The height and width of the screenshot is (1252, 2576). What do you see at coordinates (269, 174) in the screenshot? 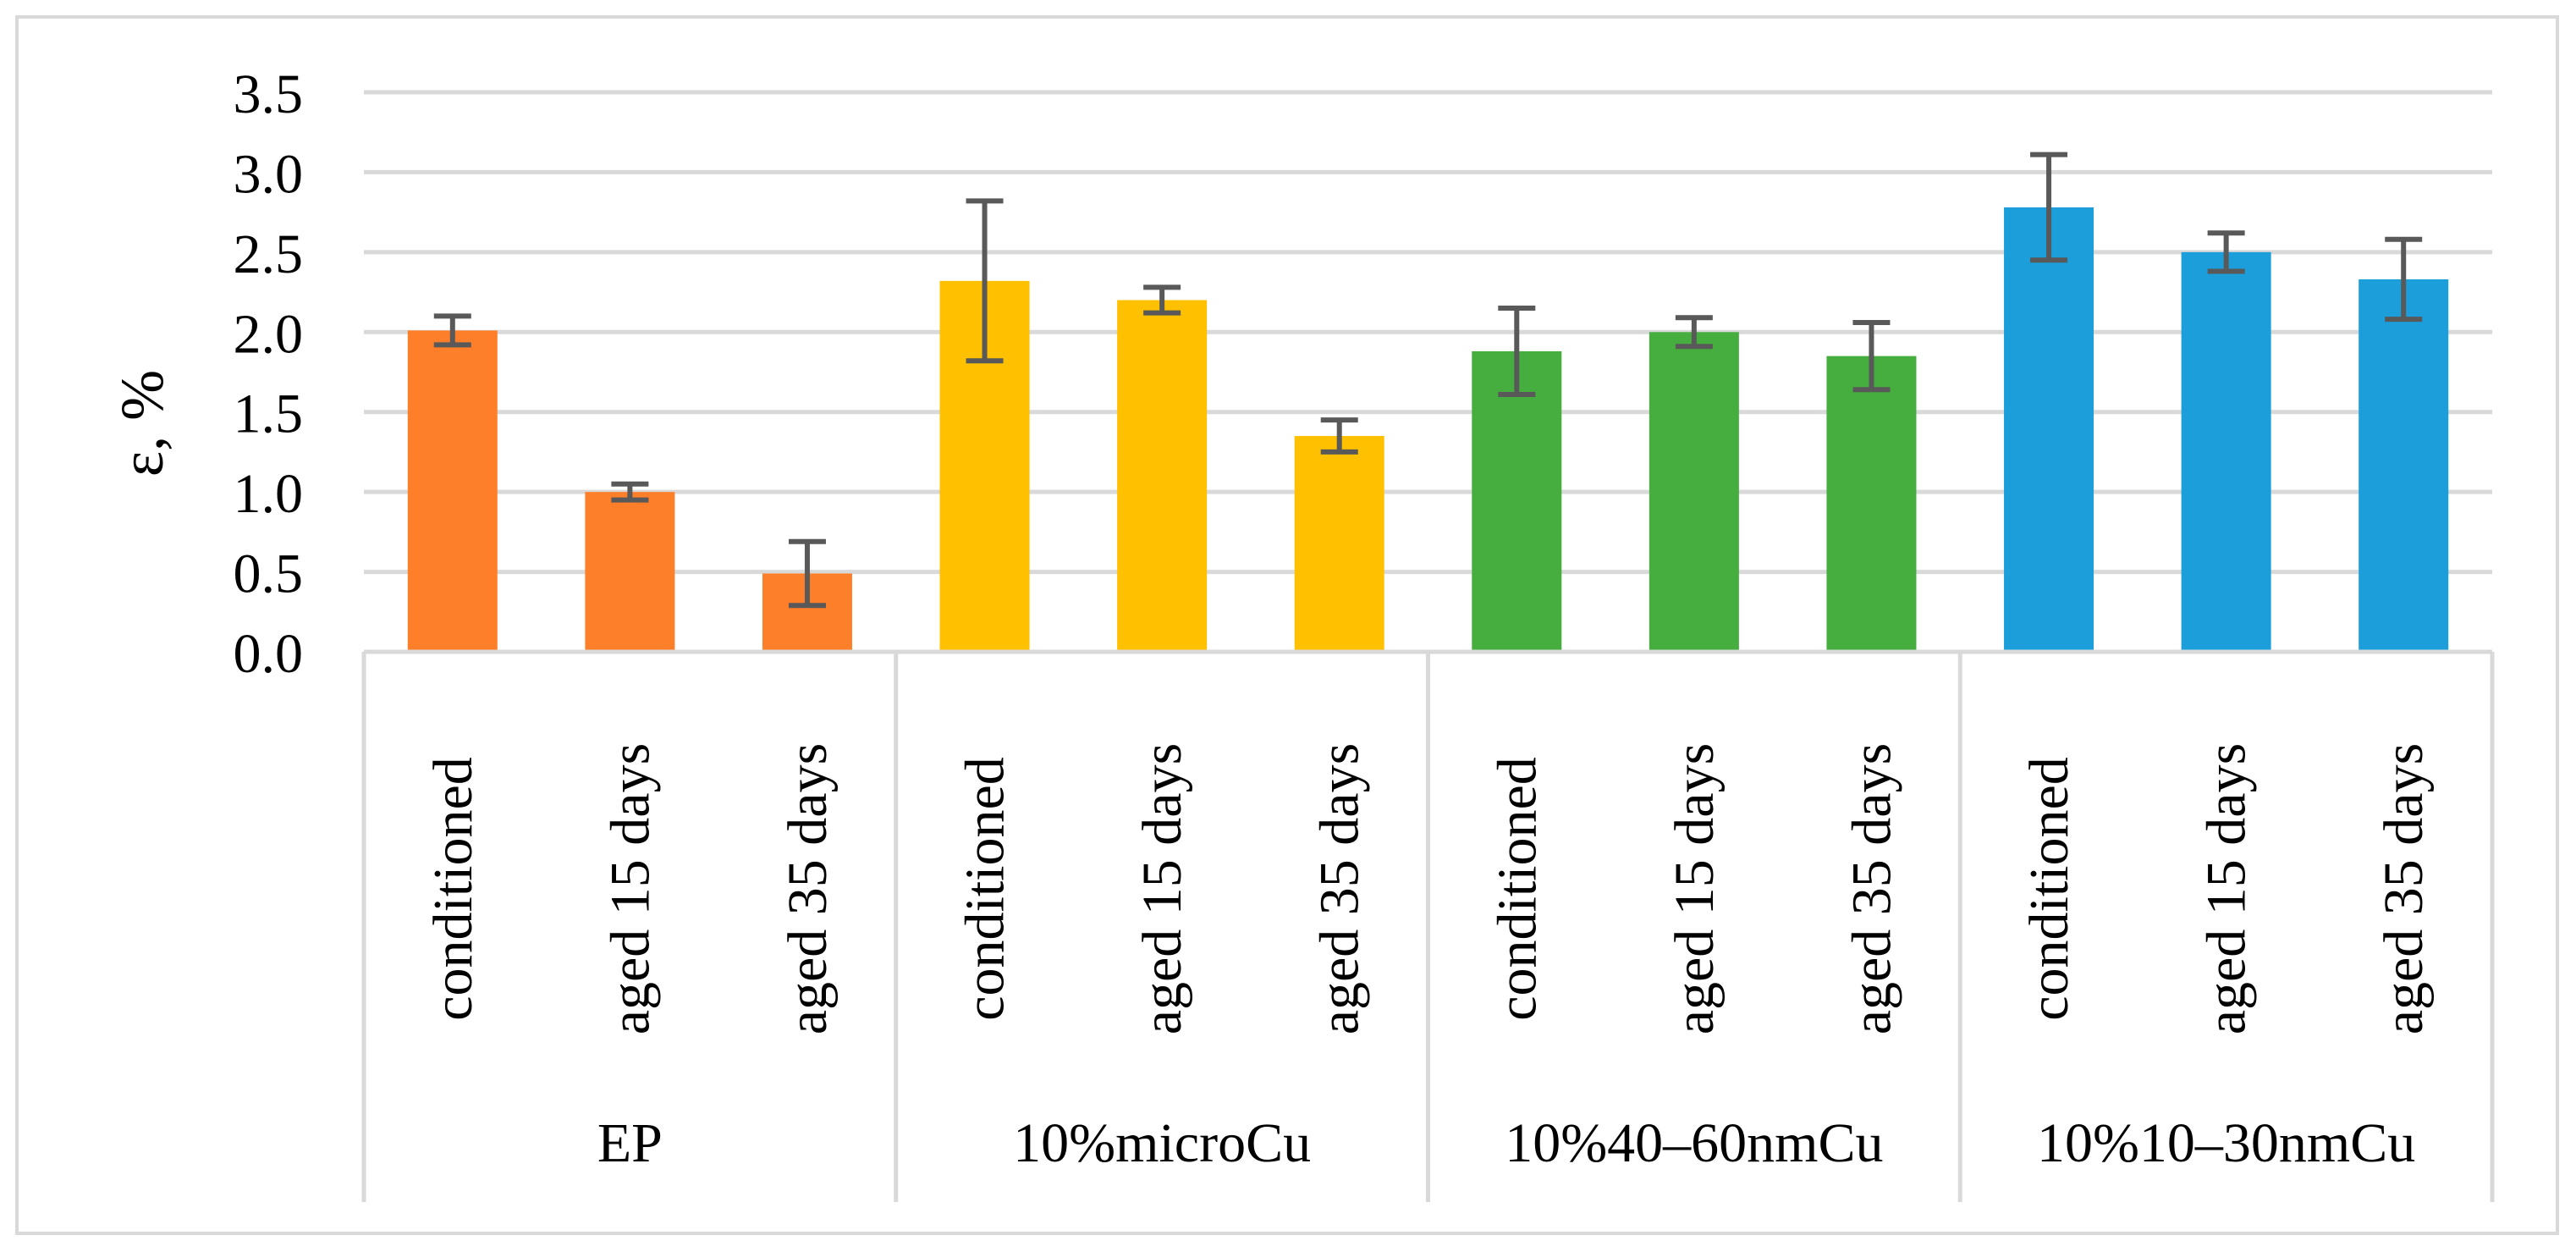
I see `y-tick-label: 3.0` at bounding box center [269, 174].